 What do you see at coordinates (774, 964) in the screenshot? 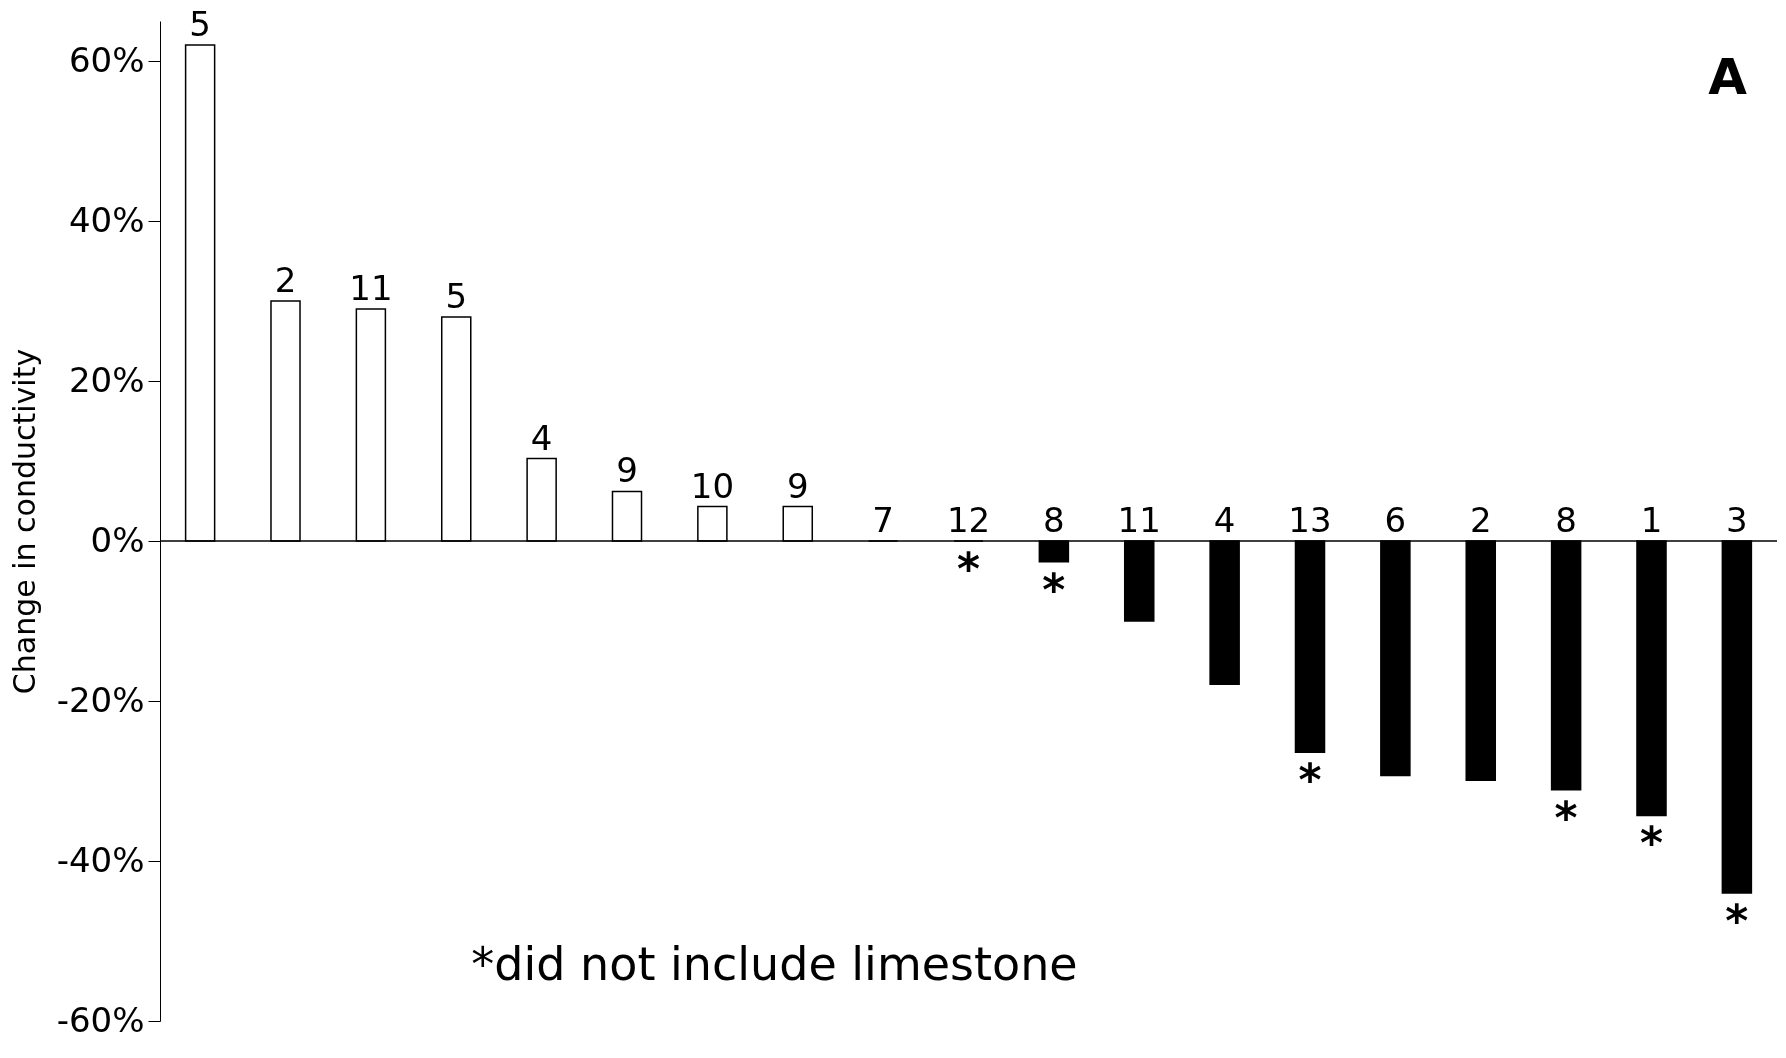
I see `annotation: *did not include limestone` at bounding box center [774, 964].